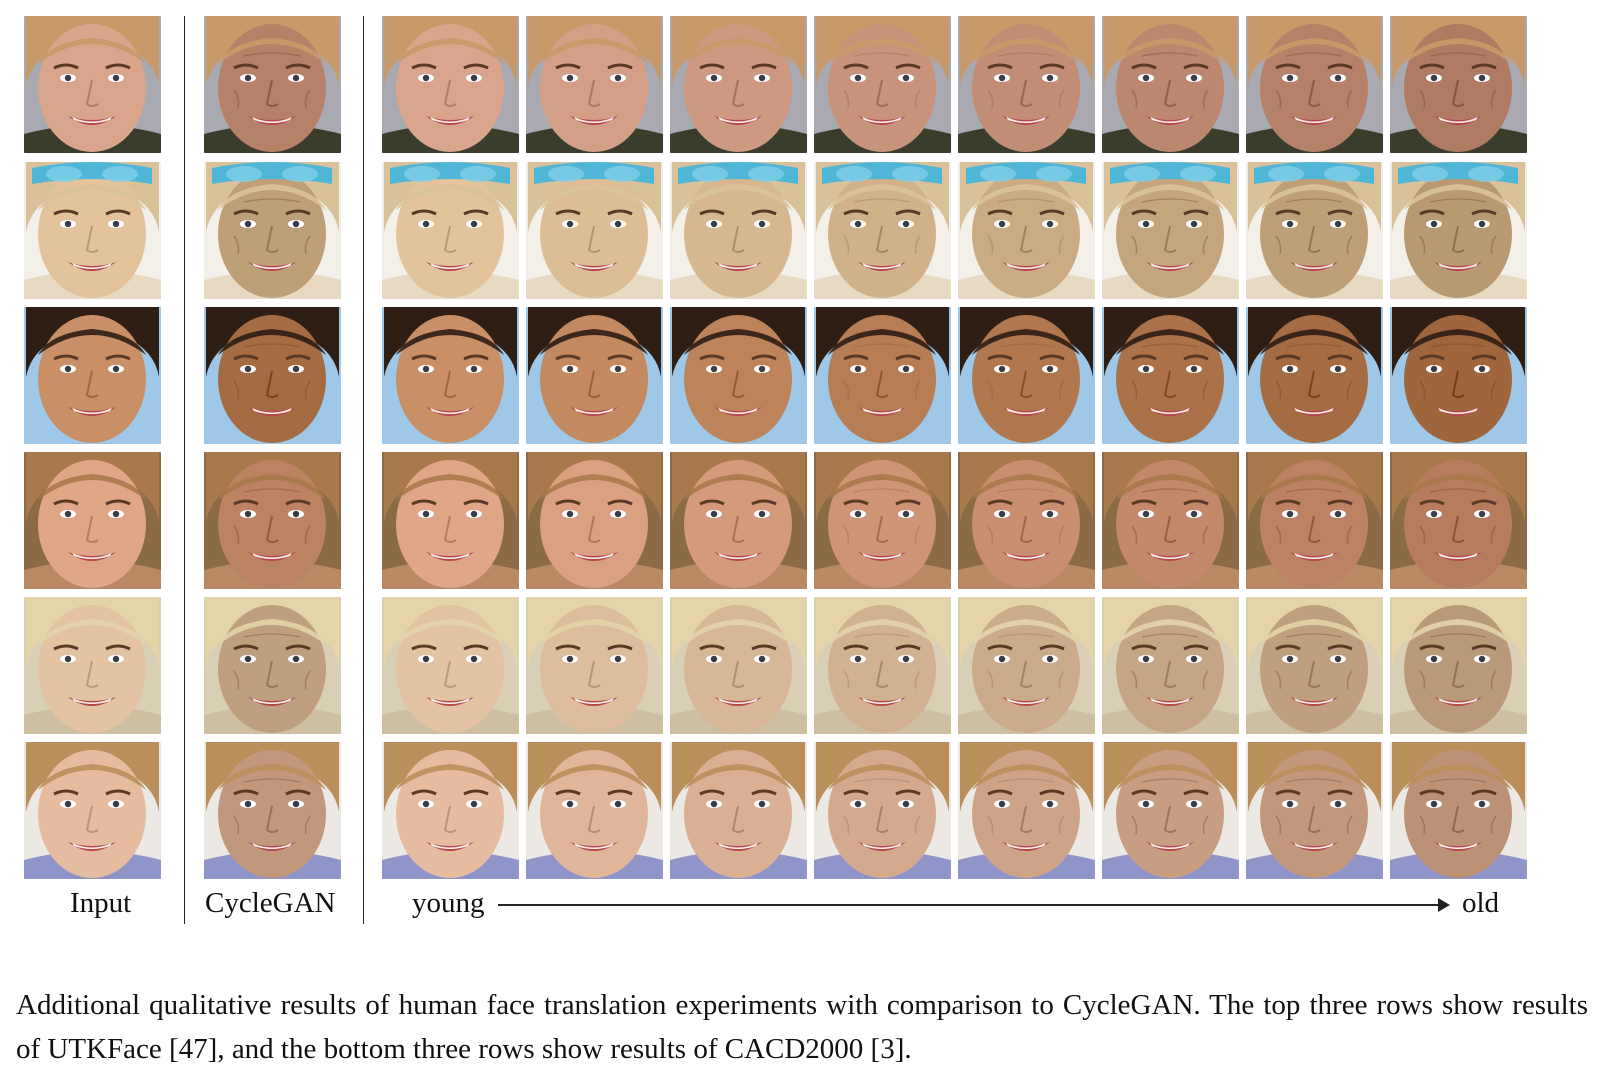 This screenshot has width=1602, height=1084. What do you see at coordinates (448, 903) in the screenshot?
I see `young-label: young` at bounding box center [448, 903].